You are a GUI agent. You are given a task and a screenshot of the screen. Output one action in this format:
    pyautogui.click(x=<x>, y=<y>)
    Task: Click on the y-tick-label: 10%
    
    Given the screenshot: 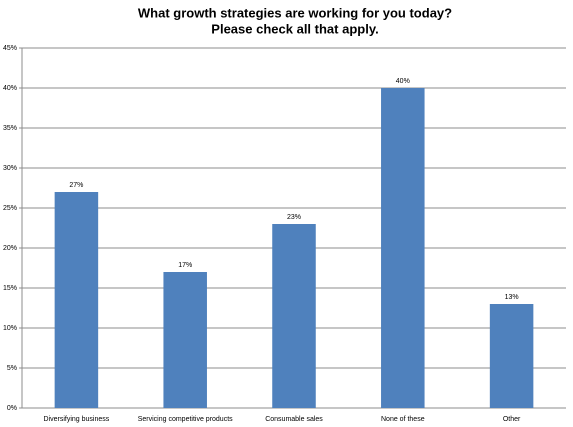 What is the action you would take?
    pyautogui.click(x=10, y=328)
    